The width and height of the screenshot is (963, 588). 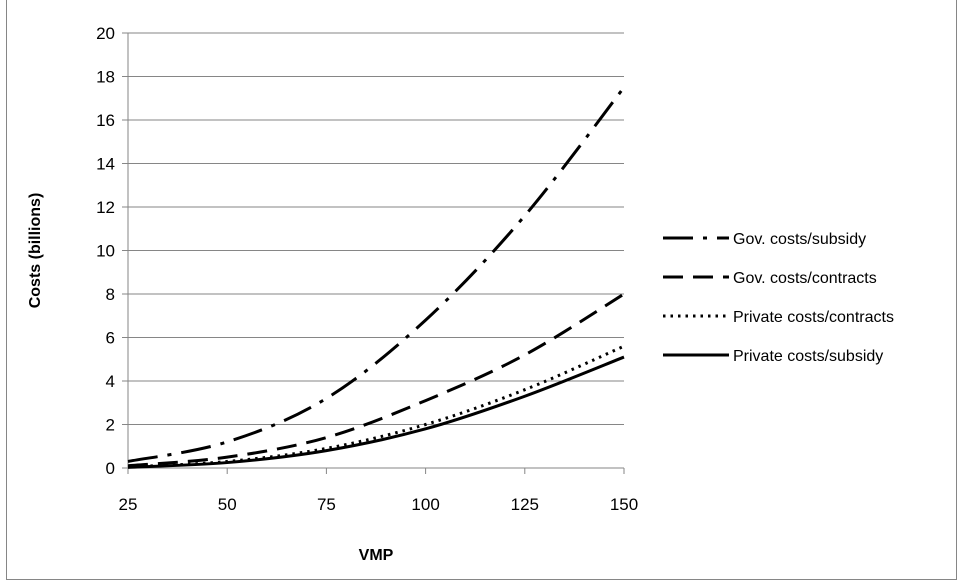 I want to click on y-tick-label: 4, so click(x=110, y=381).